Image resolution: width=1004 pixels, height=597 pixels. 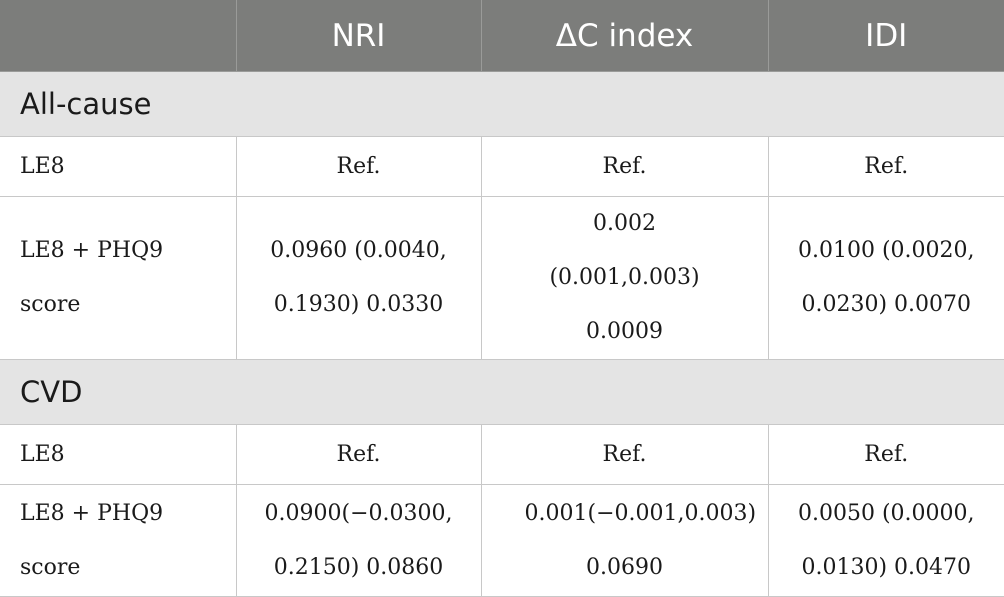 What do you see at coordinates (358, 277) in the screenshot?
I see `nri-cell: 0.0960 (0.0040, 0.1930) 0.0330` at bounding box center [358, 277].